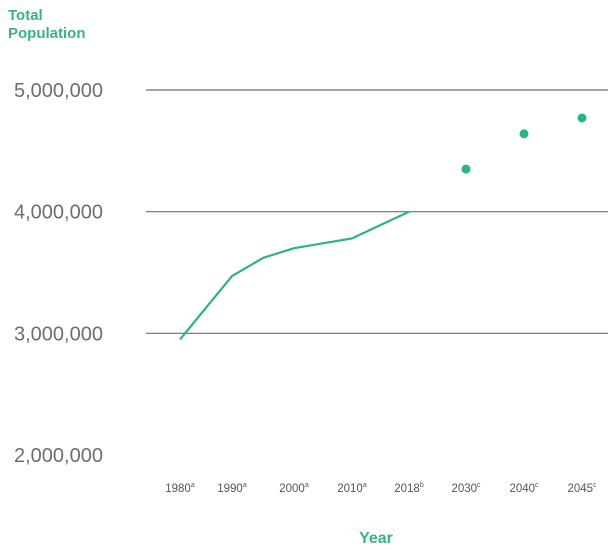 Image resolution: width=608 pixels, height=550 pixels. Describe the element at coordinates (58, 334) in the screenshot. I see `y-tick-label: 3,000,000` at that location.